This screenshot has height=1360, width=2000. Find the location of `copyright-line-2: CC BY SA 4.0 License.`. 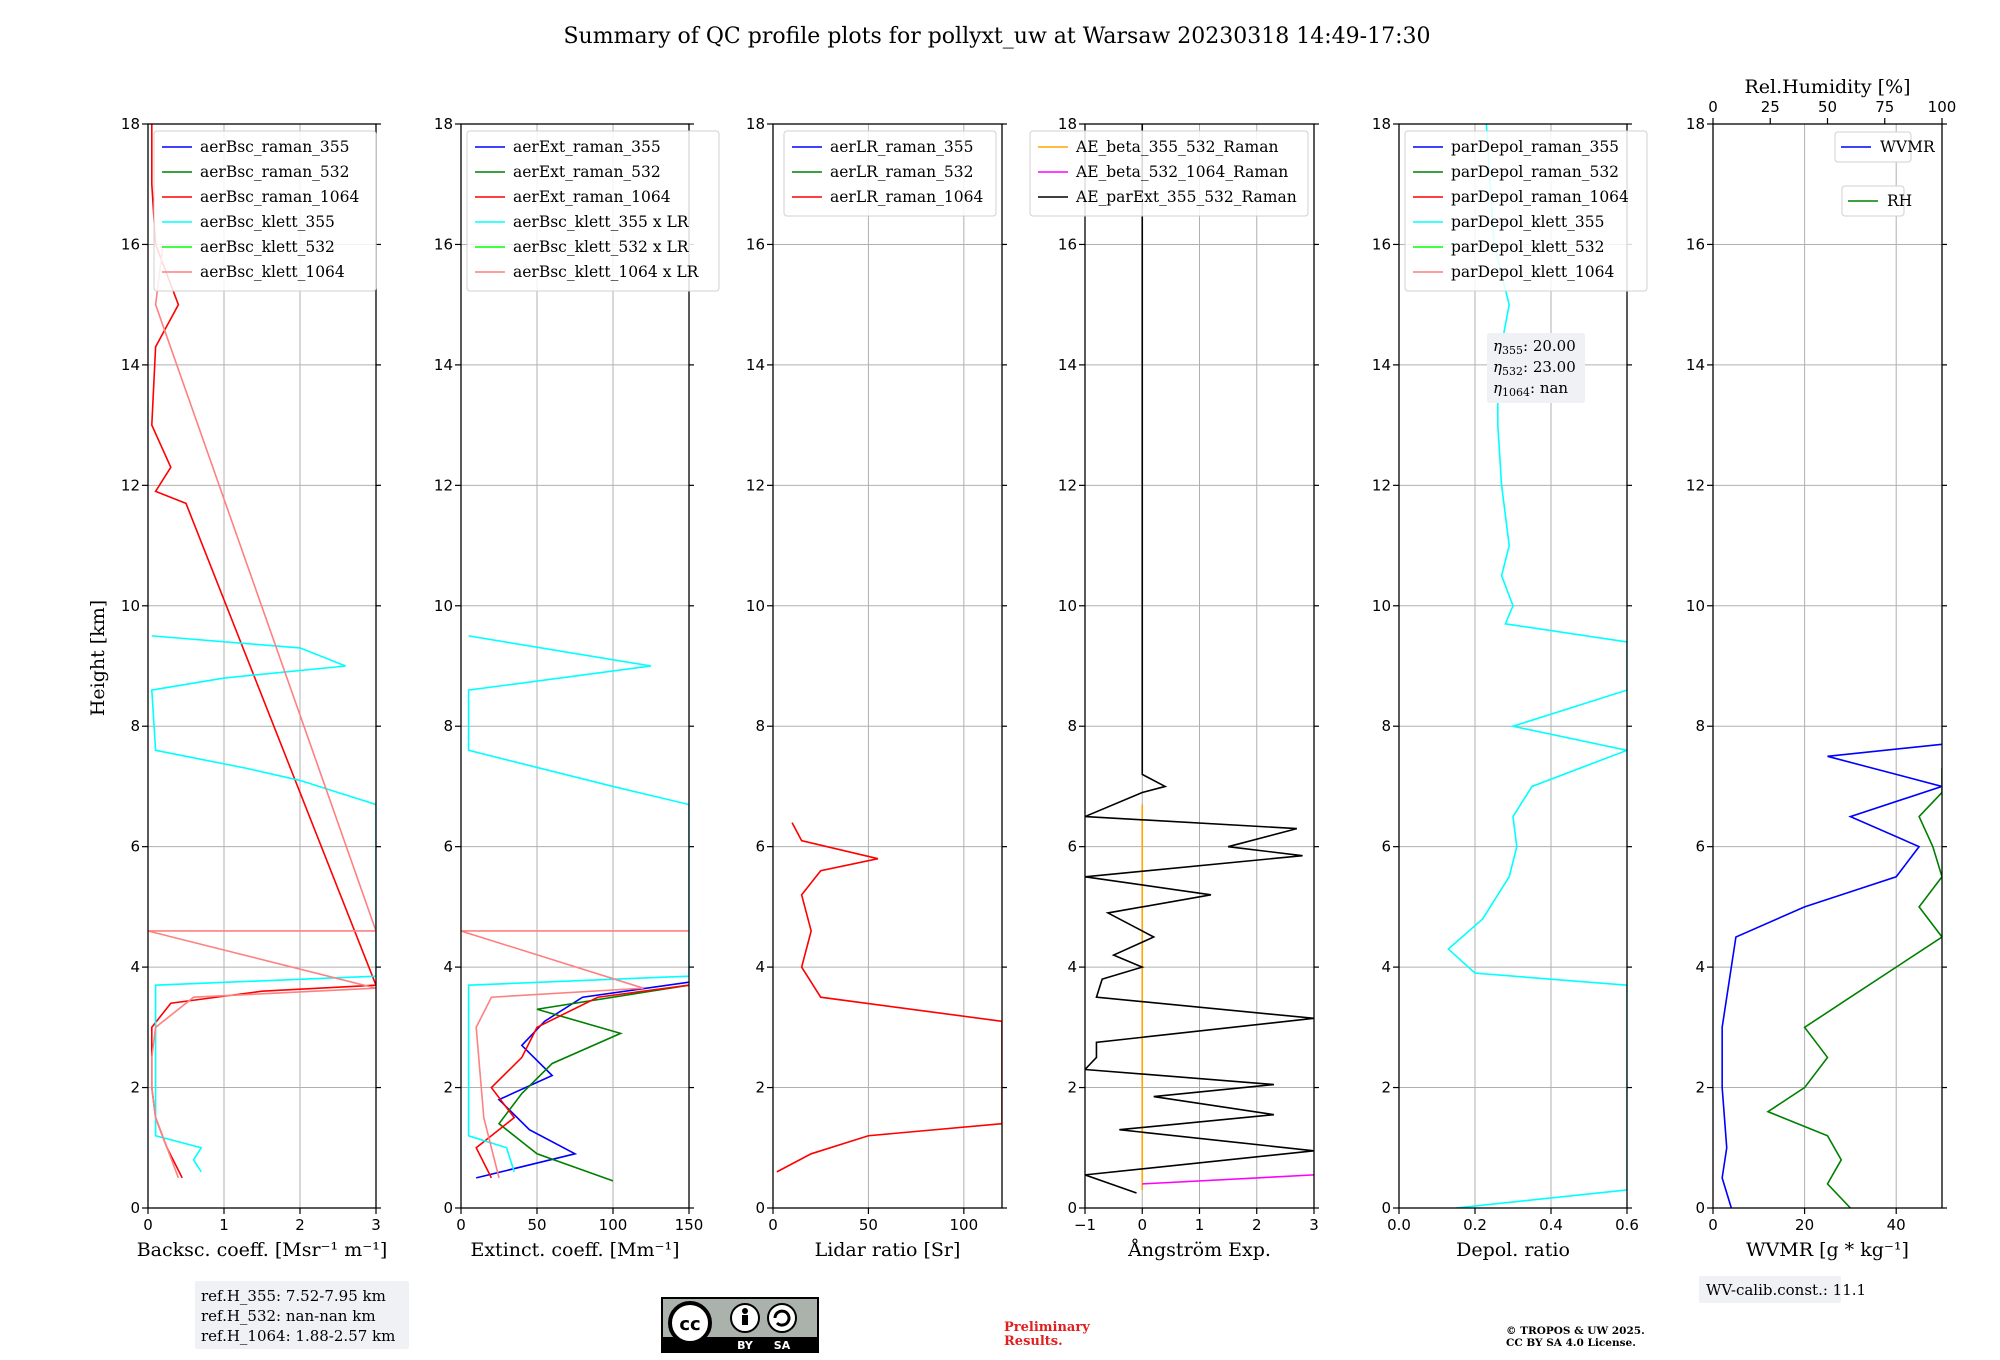

copyright-line-2: CC BY SA 4.0 License. is located at coordinates (1571, 1343).